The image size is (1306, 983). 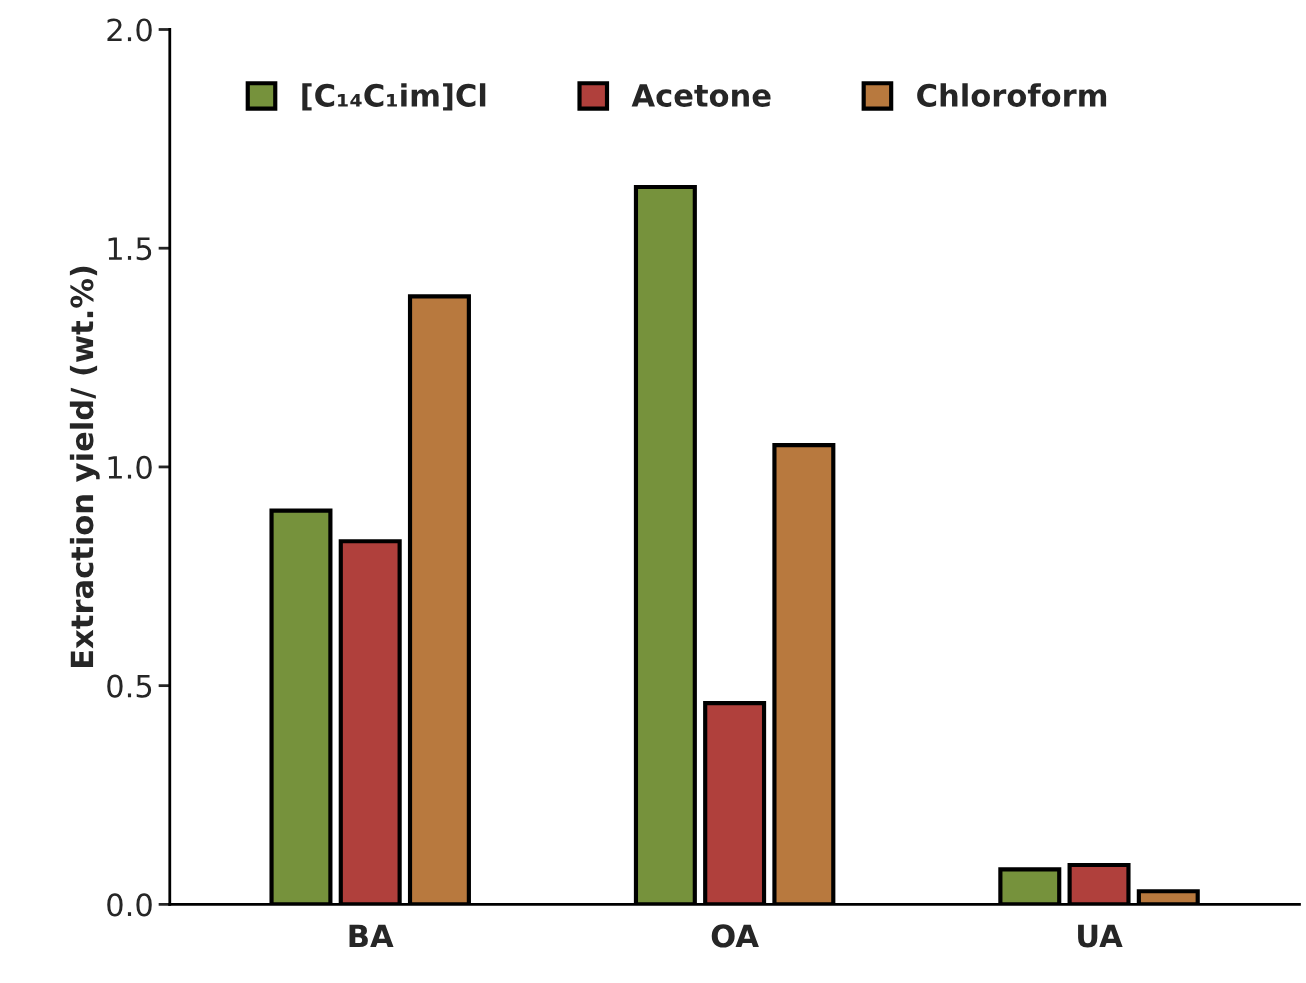 I want to click on y-tick-label: 0.0, so click(x=129, y=905).